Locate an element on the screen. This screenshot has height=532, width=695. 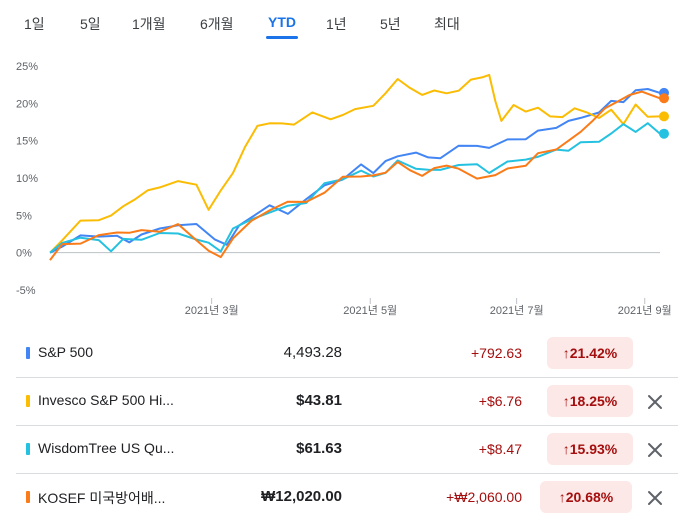
y-tick-label: -5% is located at coordinates (26, 291).